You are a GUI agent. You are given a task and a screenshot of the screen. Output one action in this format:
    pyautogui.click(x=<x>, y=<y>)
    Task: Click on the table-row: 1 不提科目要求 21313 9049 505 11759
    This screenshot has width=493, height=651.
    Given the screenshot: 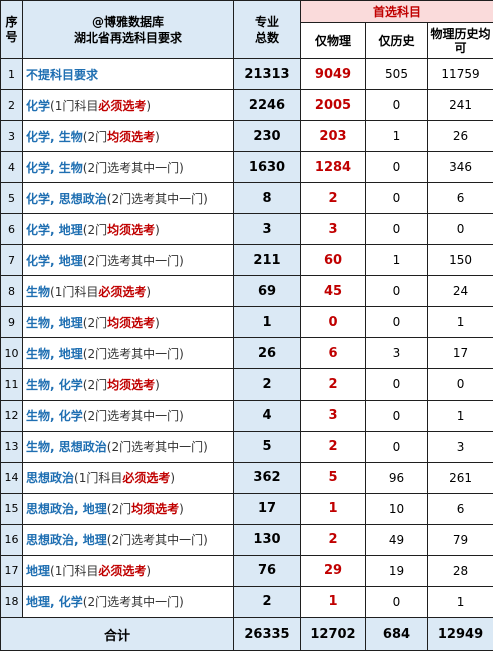 What is the action you would take?
    pyautogui.click(x=246, y=74)
    